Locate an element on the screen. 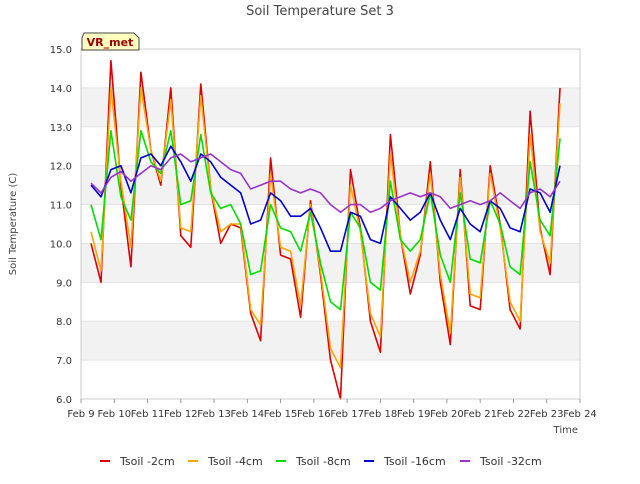  legend-entry: Tsoil -2cm is located at coordinates (147, 461).